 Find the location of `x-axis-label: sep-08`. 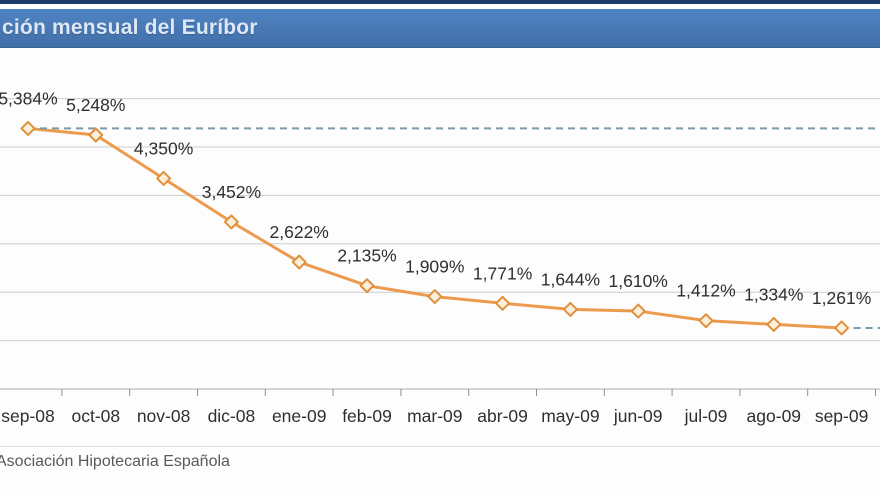

x-axis-label: sep-08 is located at coordinates (28, 416).